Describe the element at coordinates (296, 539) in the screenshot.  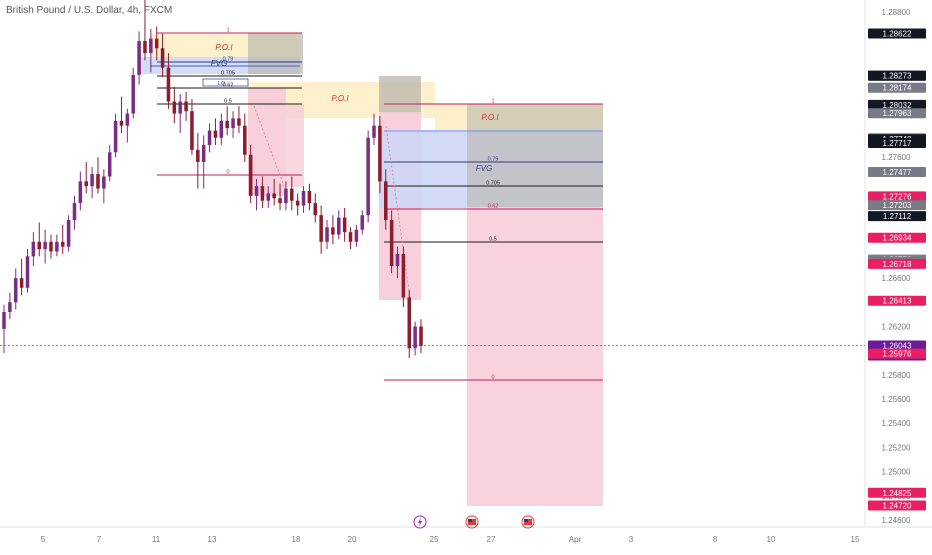
I see `time-tick-label: 18` at that location.